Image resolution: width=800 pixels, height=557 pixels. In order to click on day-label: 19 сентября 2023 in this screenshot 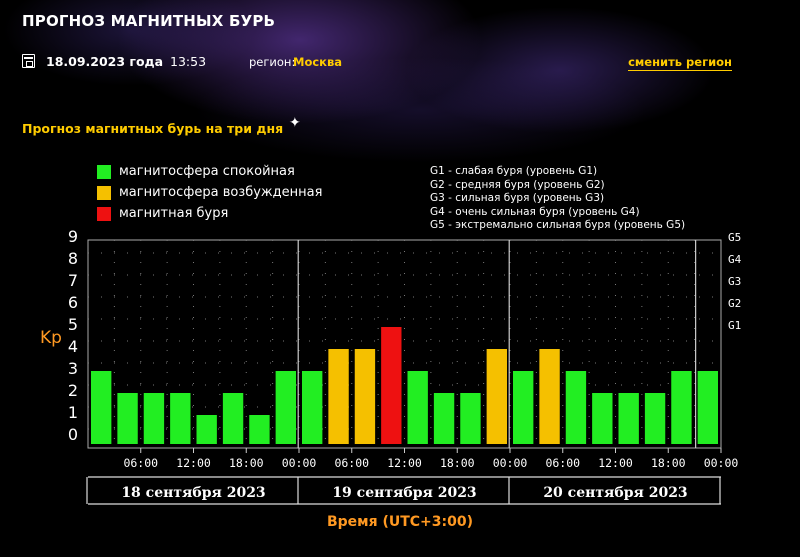, I will do `click(404, 493)`.